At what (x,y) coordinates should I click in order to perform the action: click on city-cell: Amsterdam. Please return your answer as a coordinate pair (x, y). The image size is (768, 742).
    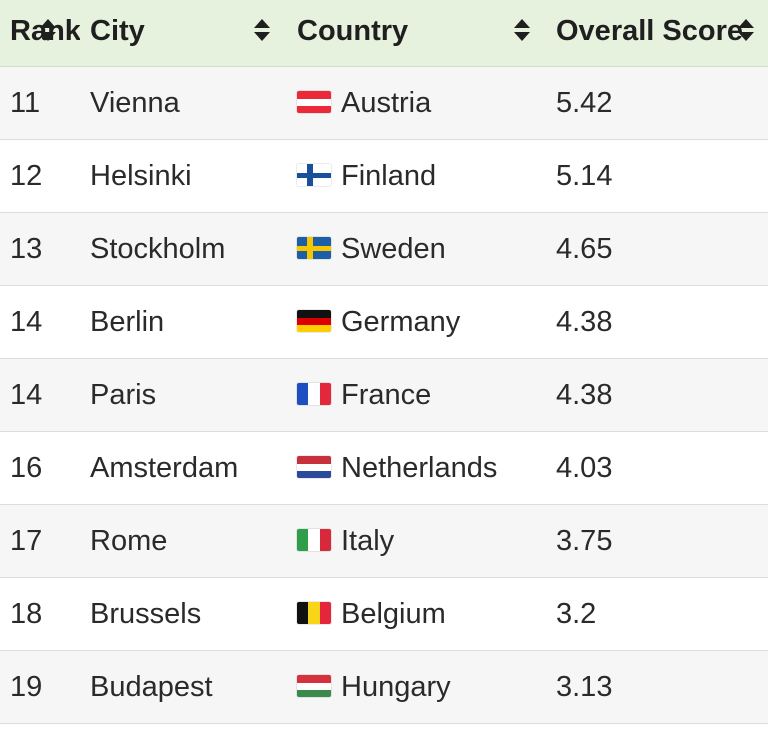
    Looking at the image, I should click on (164, 468).